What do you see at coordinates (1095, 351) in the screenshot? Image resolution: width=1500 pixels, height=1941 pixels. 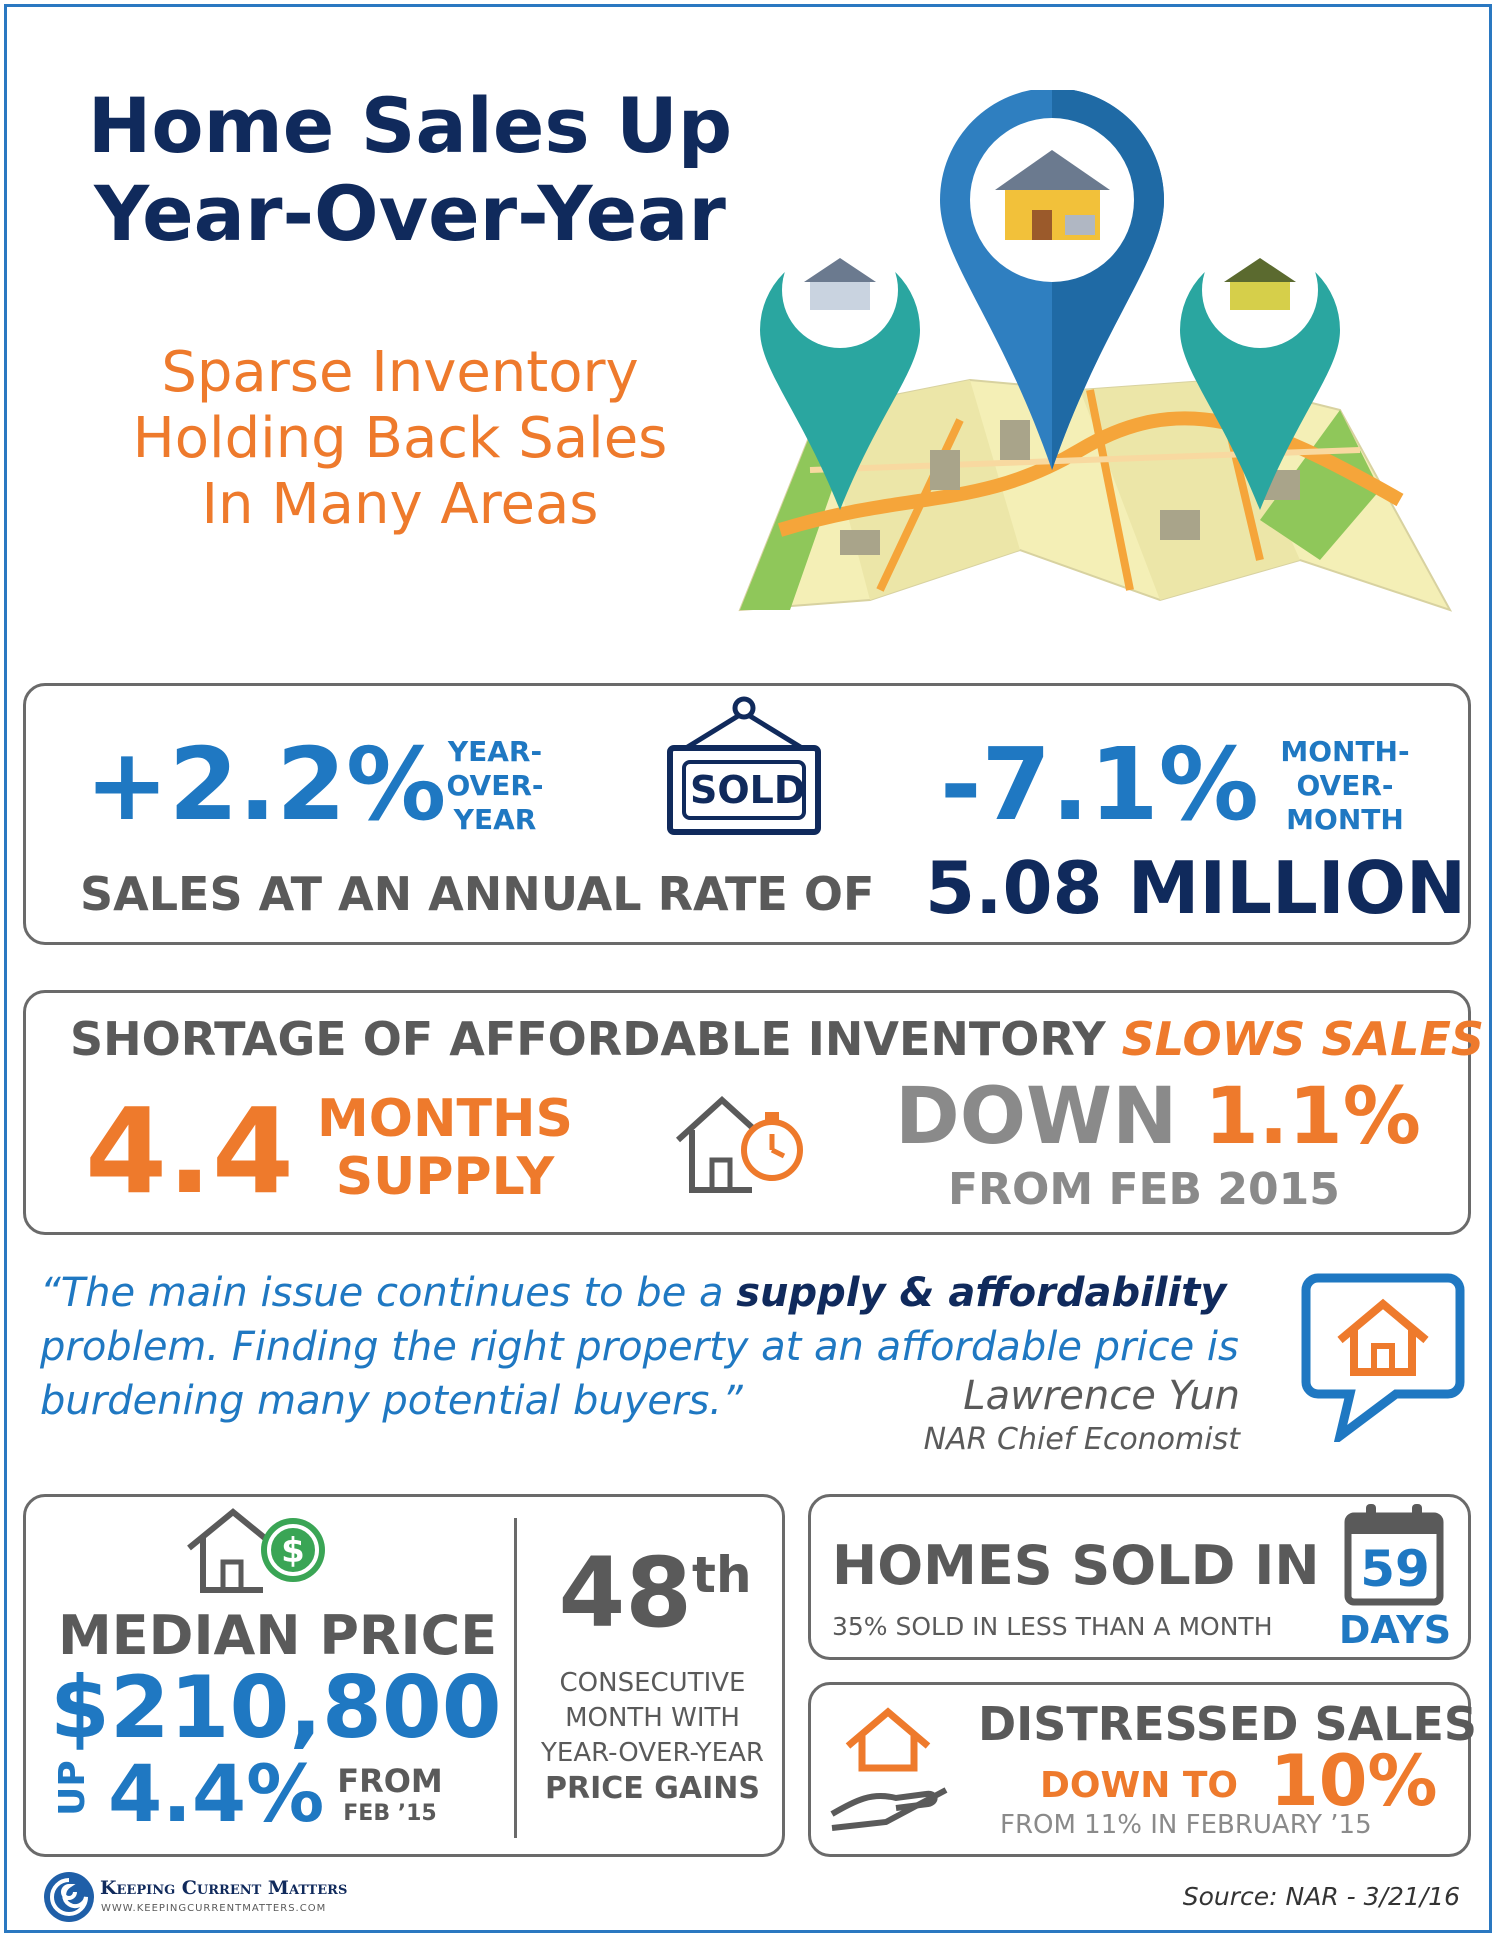 I see `map-pins-illustration` at bounding box center [1095, 351].